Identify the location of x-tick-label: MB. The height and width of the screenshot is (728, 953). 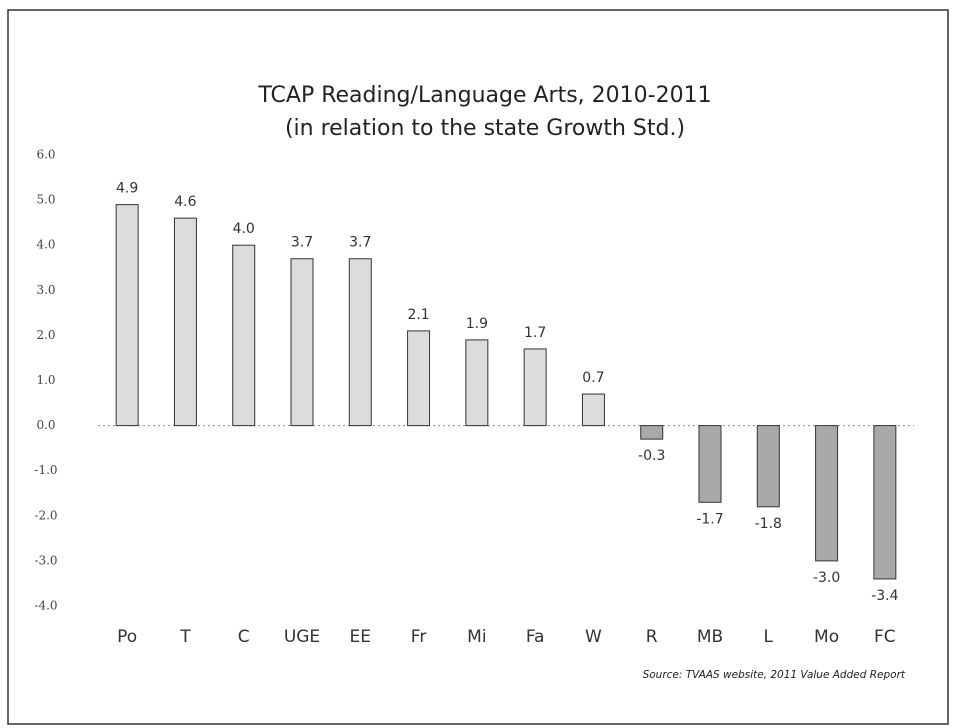
(710, 637).